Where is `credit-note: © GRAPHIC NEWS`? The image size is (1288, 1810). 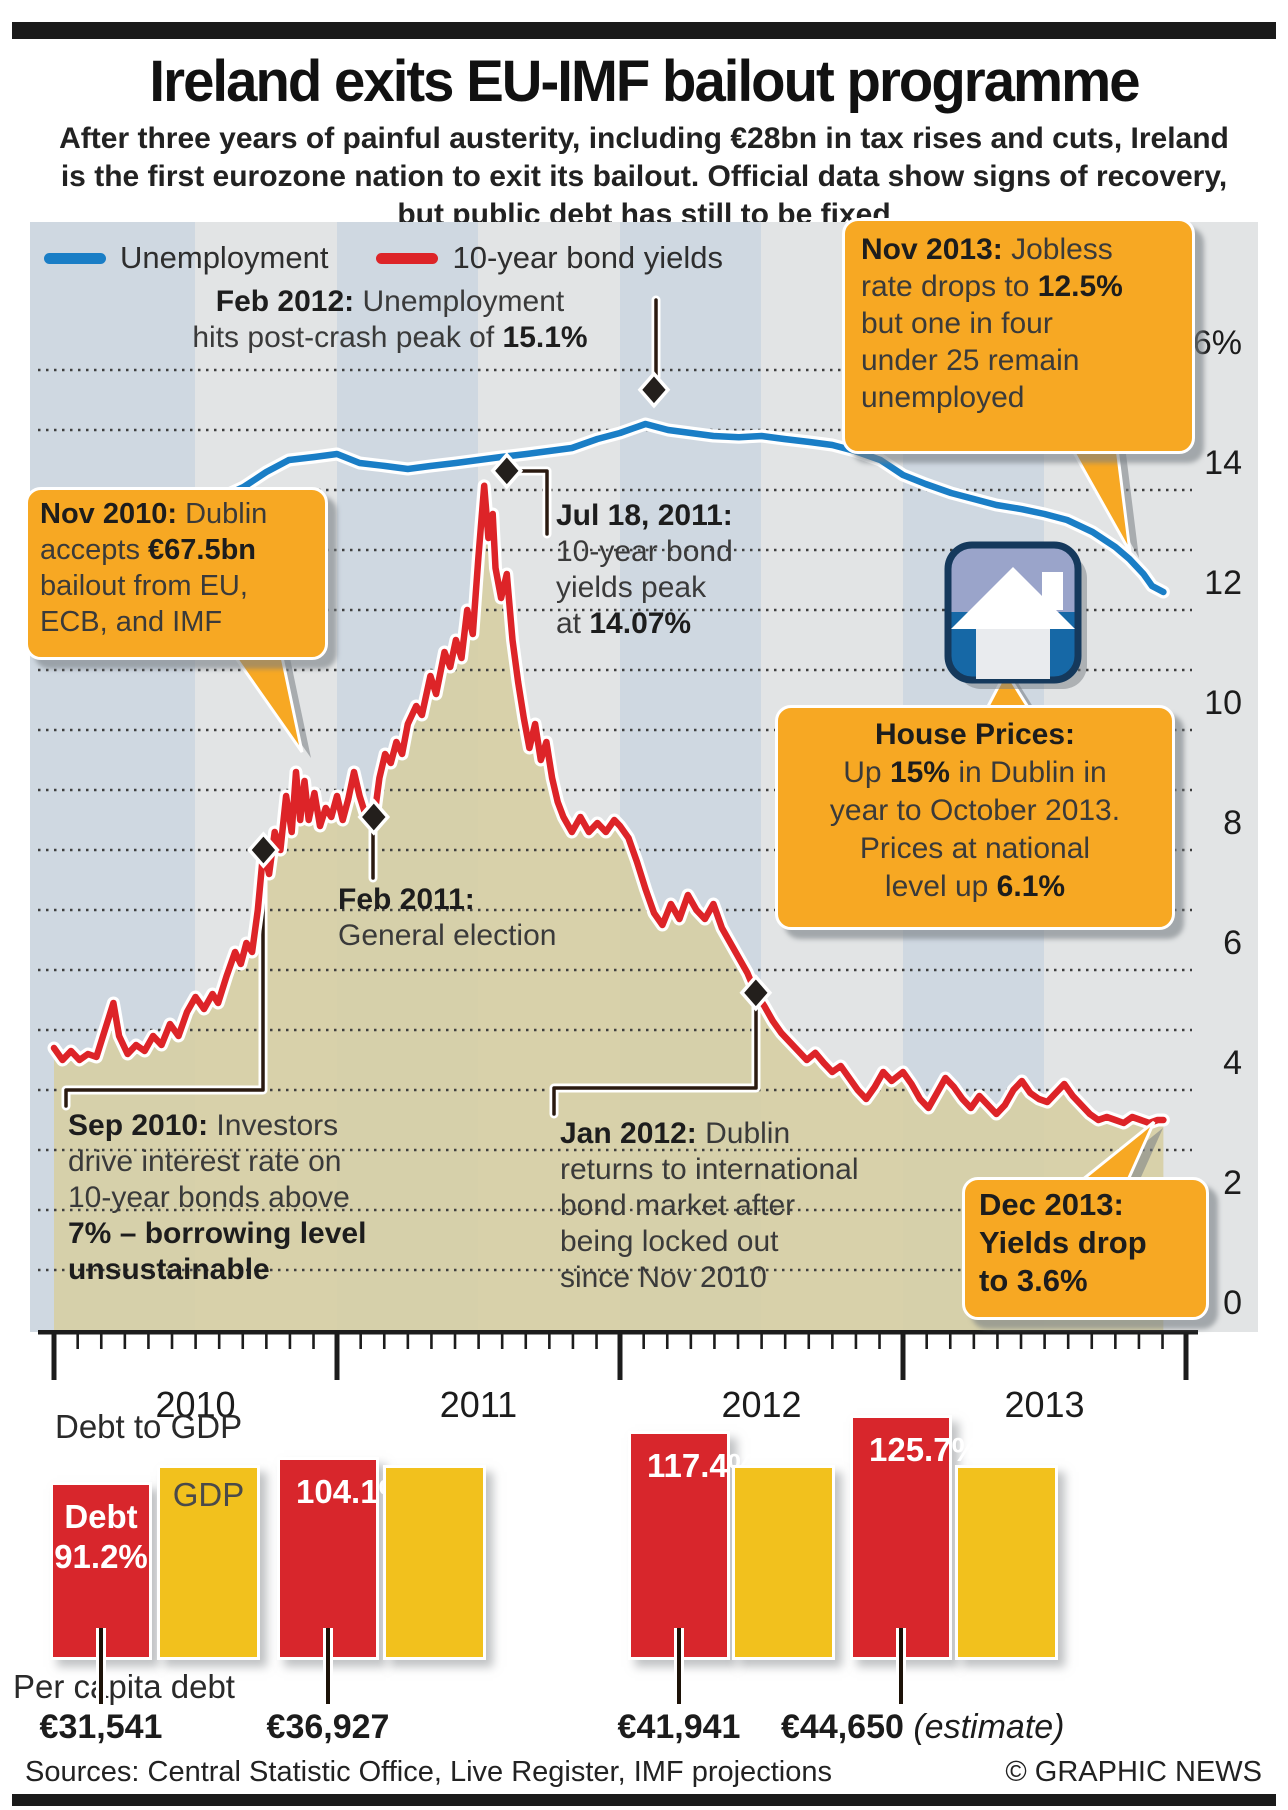
credit-note: © GRAPHIC NEWS is located at coordinates (1133, 1772).